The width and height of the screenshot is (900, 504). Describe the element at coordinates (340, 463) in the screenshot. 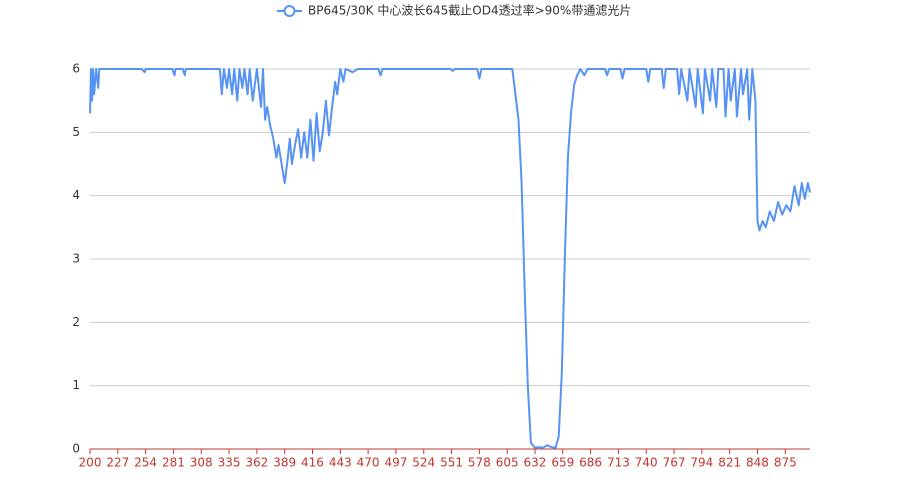

I see `x-tick-label: 443` at that location.